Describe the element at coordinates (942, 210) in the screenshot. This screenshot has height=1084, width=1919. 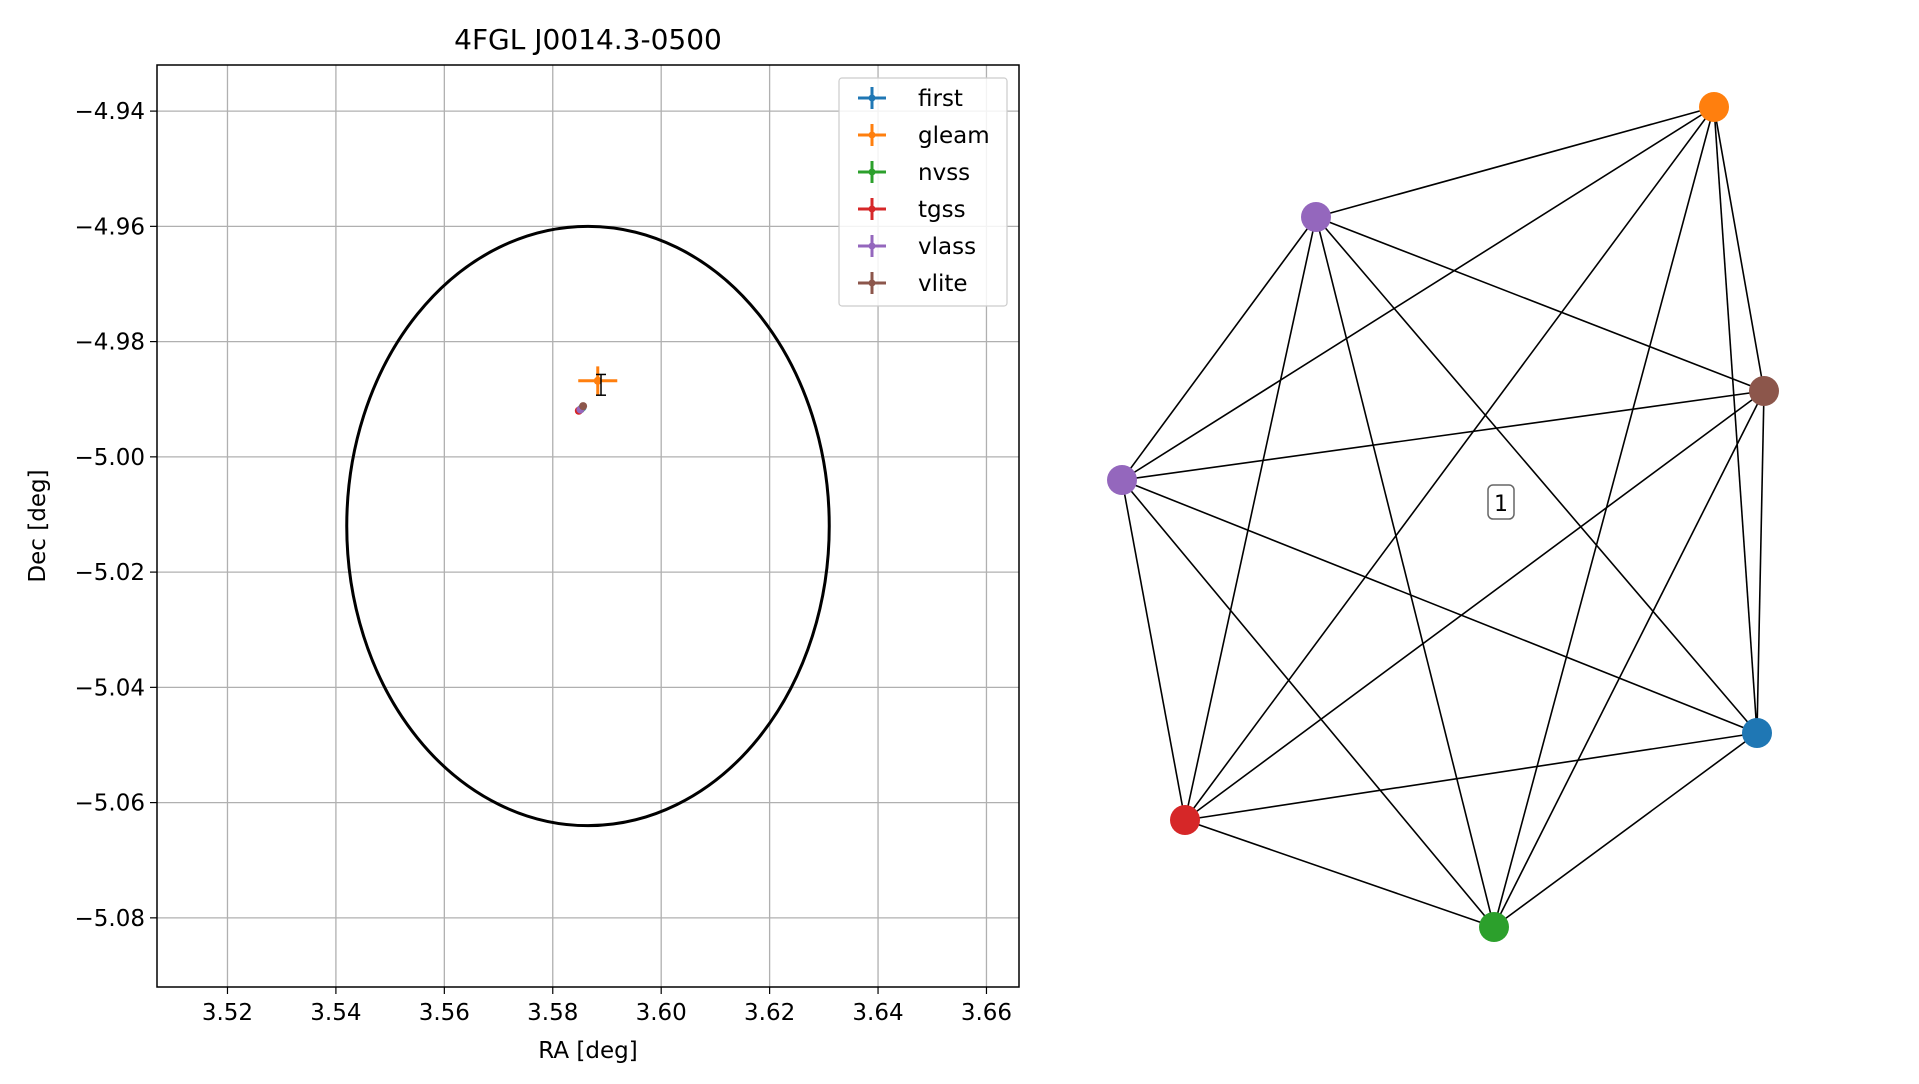
I see `legend-label: tgss` at that location.